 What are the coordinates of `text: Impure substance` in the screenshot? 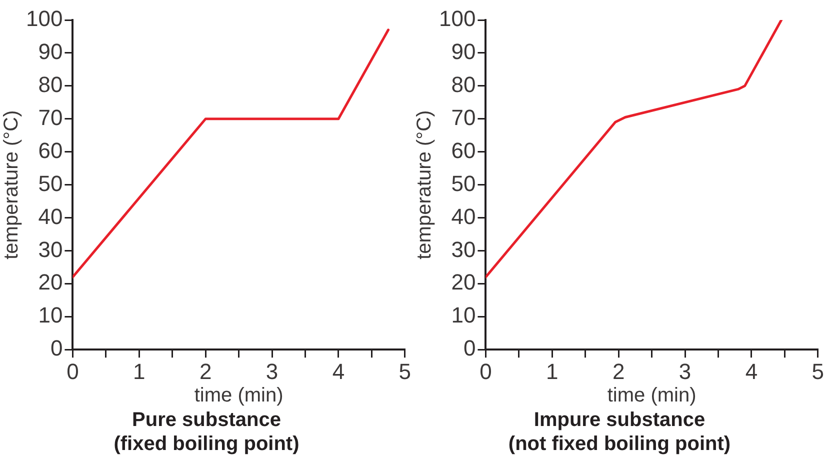 It's located at (619, 420).